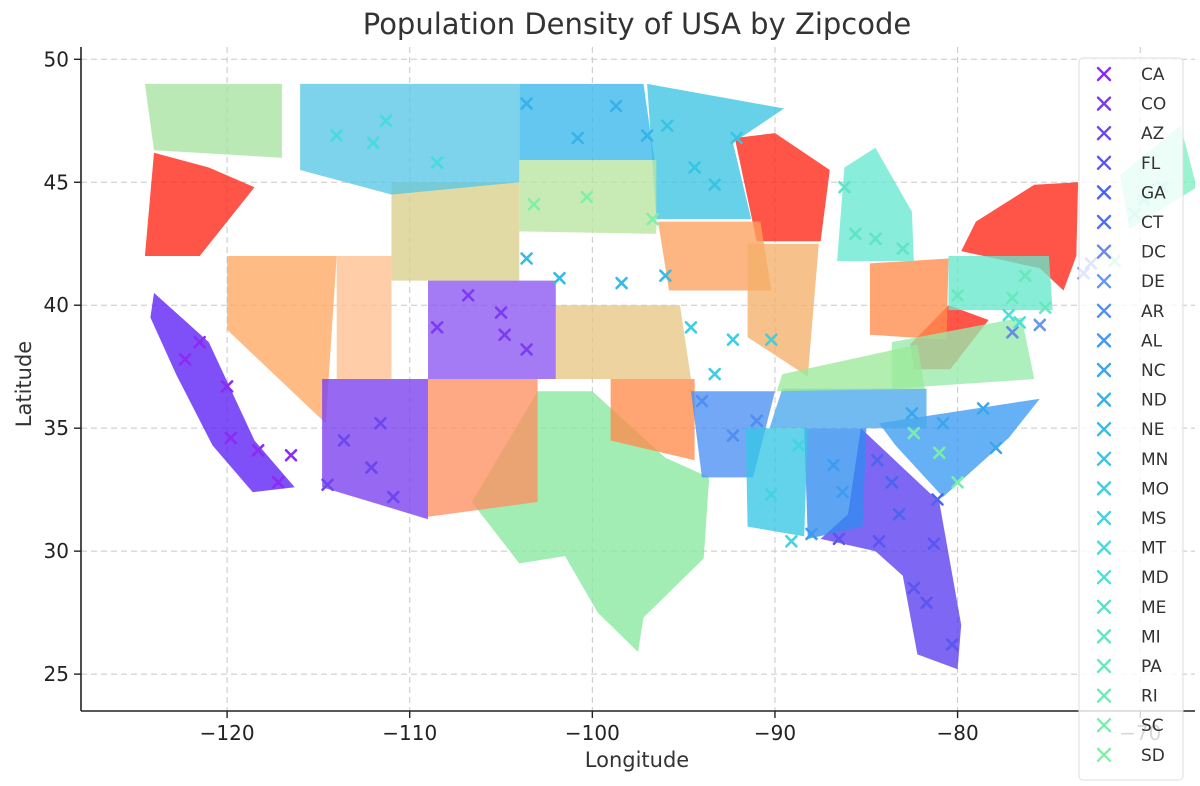 The image size is (1200, 786). What do you see at coordinates (1152, 341) in the screenshot?
I see `legend-label: AL` at bounding box center [1152, 341].